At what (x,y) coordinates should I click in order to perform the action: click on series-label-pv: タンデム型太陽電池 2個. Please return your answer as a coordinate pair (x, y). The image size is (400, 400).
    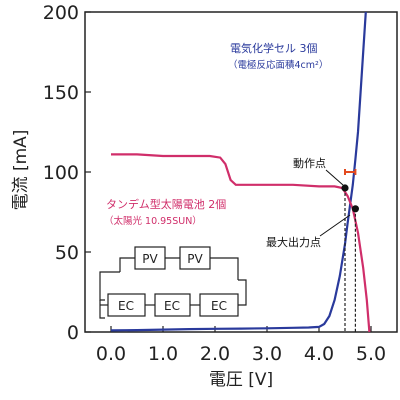
    Looking at the image, I should click on (166, 204).